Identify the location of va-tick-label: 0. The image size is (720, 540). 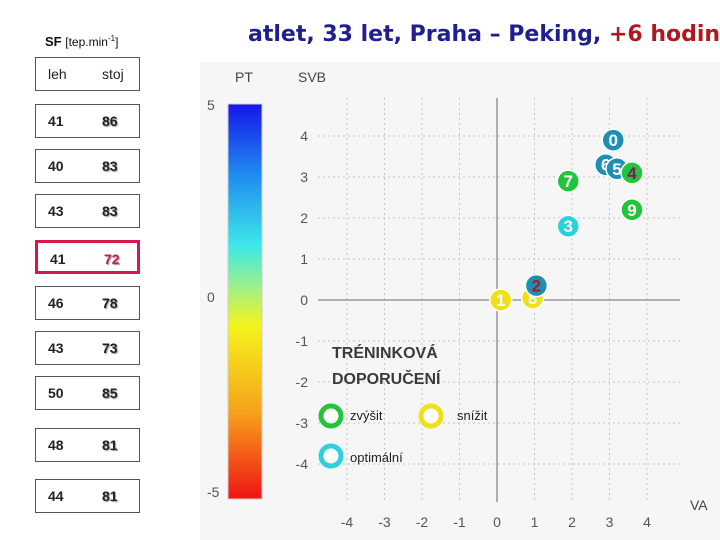
(497, 522).